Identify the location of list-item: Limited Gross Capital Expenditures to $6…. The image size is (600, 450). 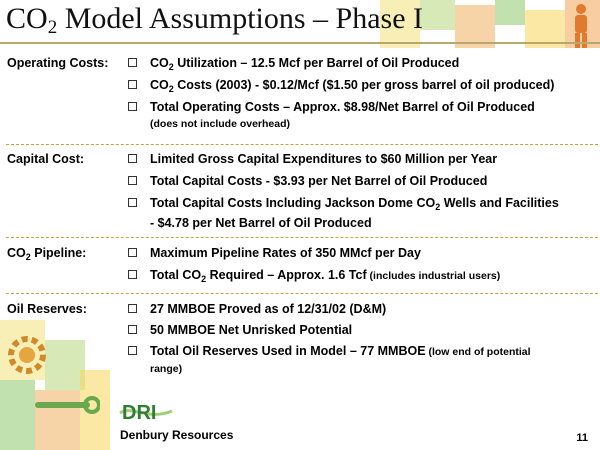
(363, 160).